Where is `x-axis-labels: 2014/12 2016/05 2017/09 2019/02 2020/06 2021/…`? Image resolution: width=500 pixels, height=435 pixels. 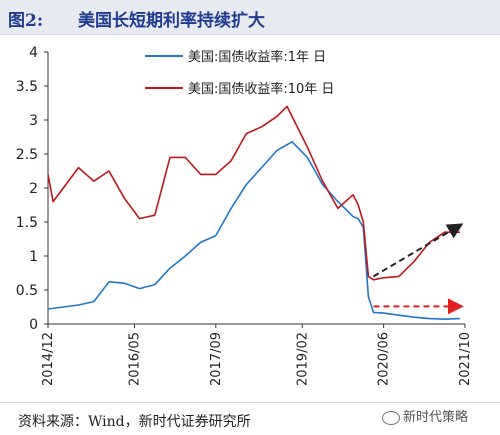 x-axis-labels: 2014/12 2016/05 2017/09 2019/02 2020/06 2021/… is located at coordinates (257, 359).